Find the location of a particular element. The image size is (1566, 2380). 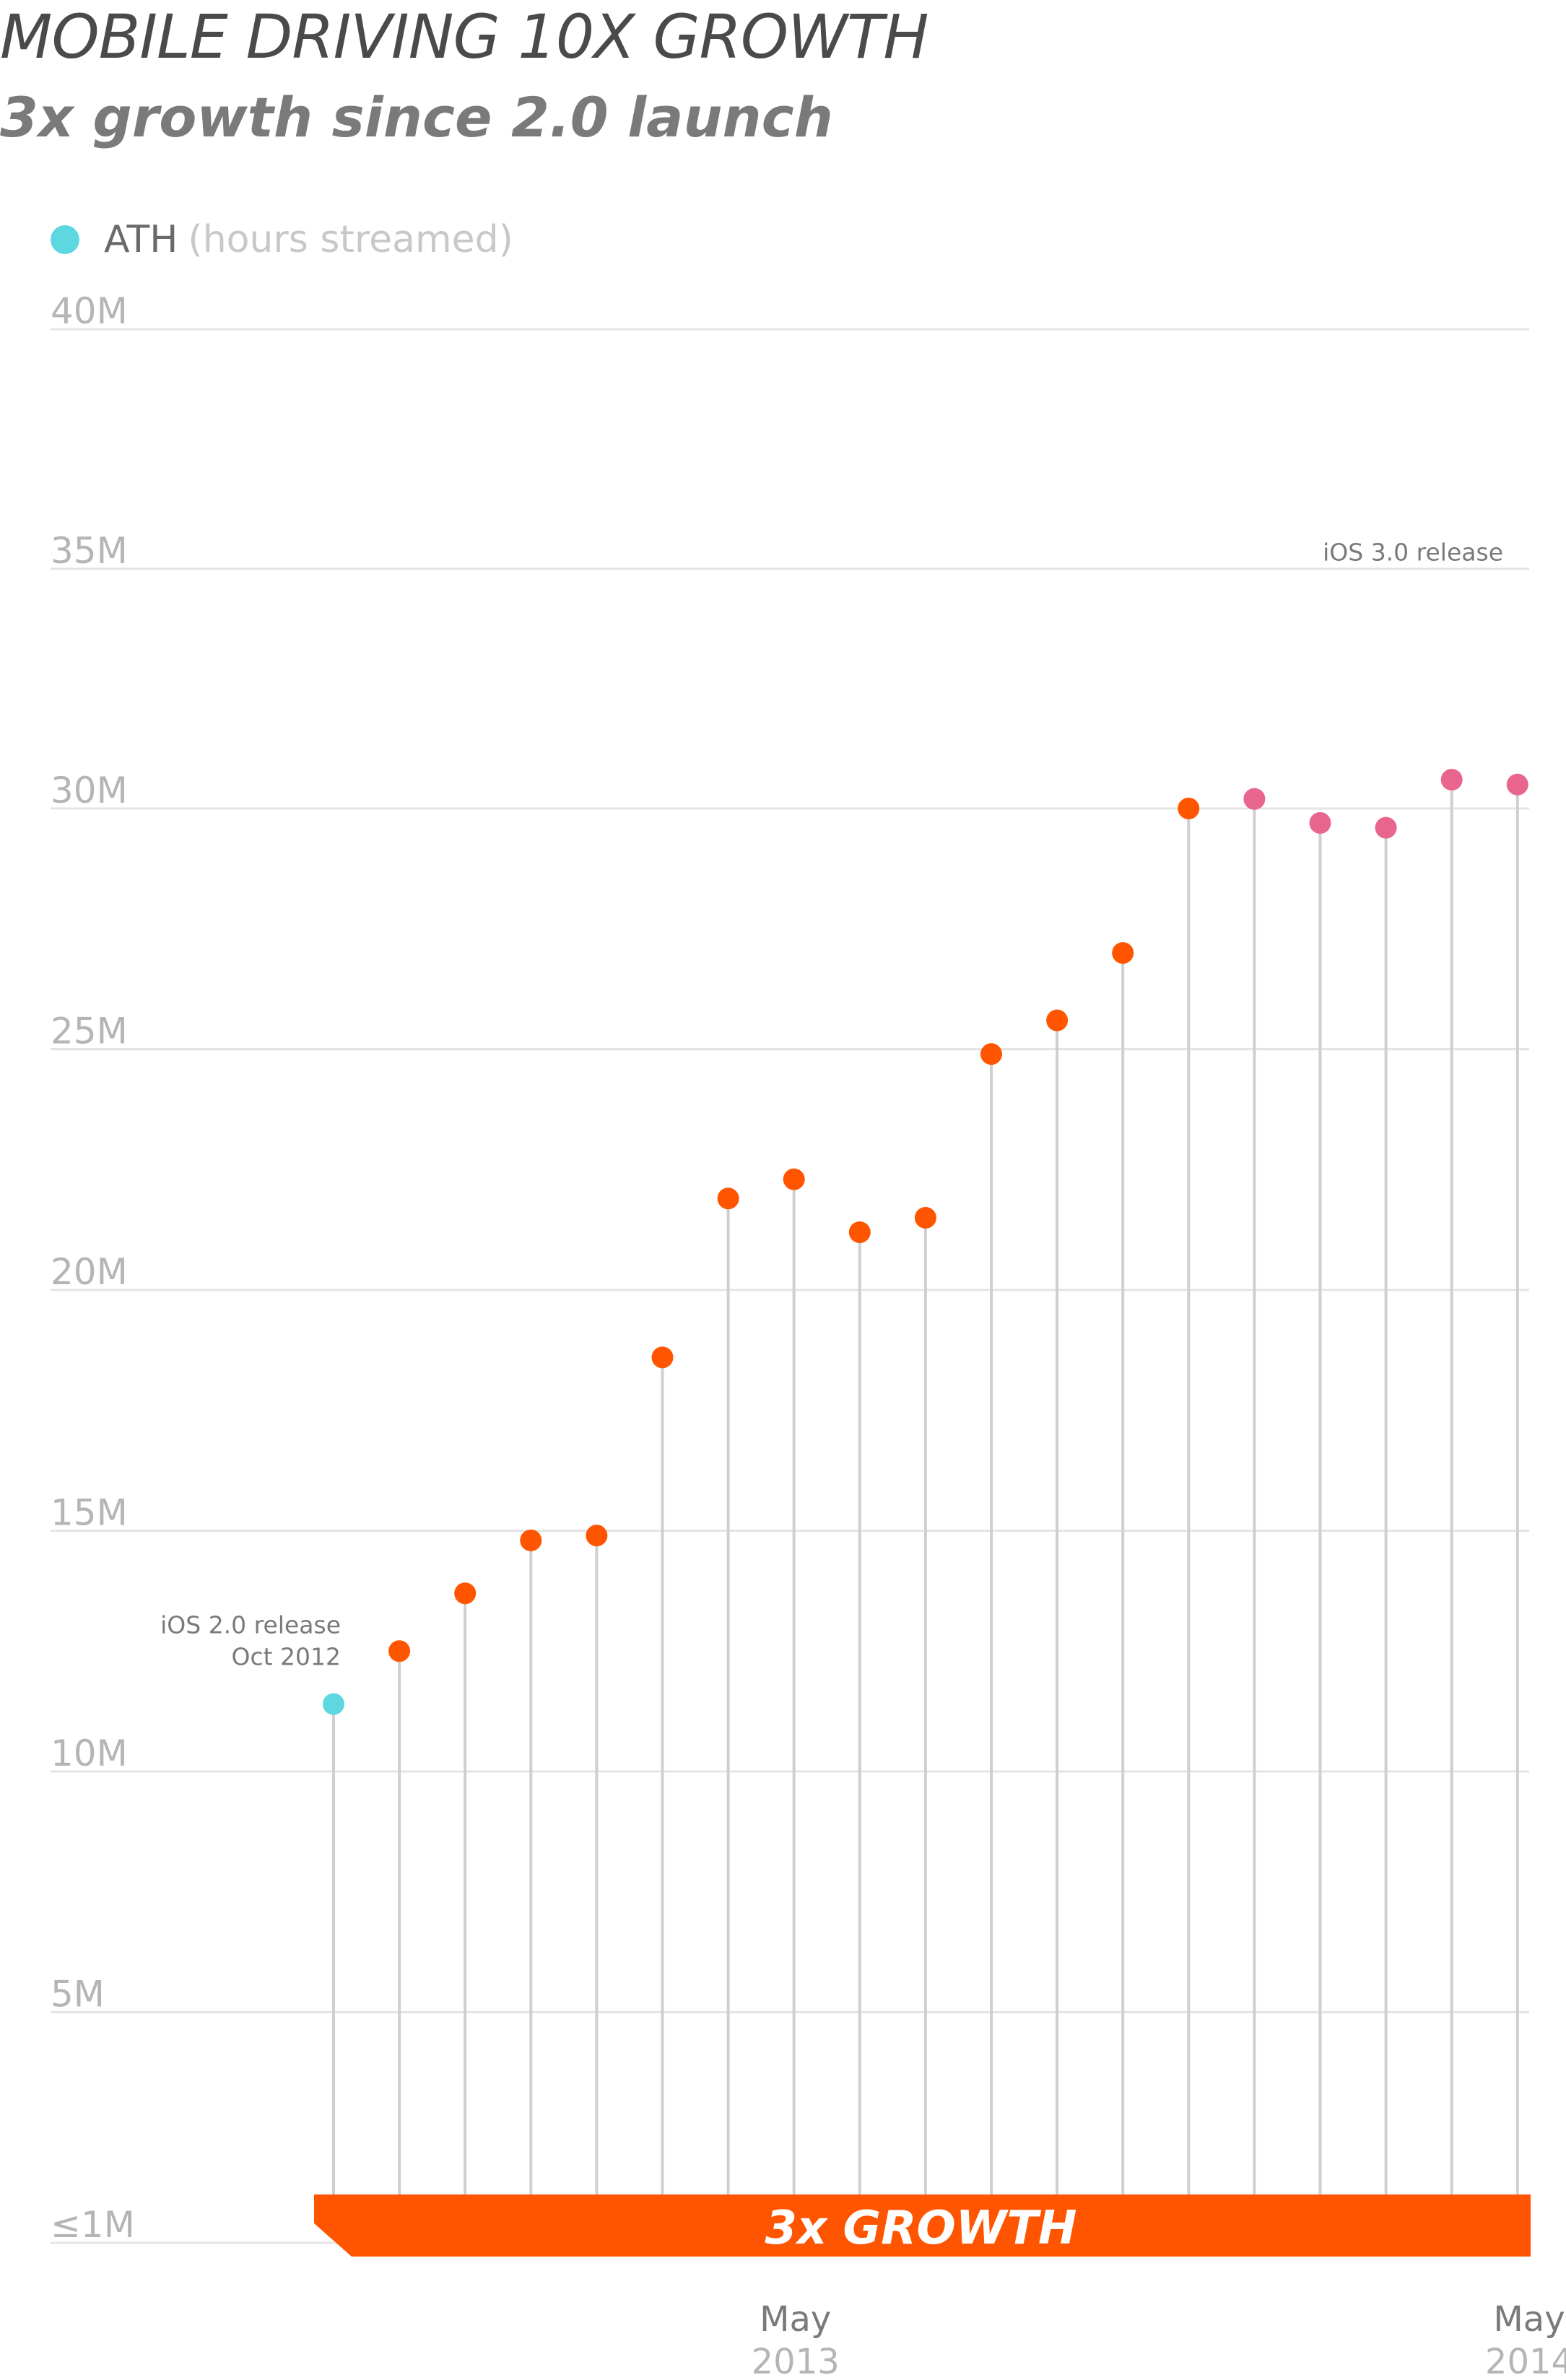

y-tick-label: 15M is located at coordinates (89, 1513).